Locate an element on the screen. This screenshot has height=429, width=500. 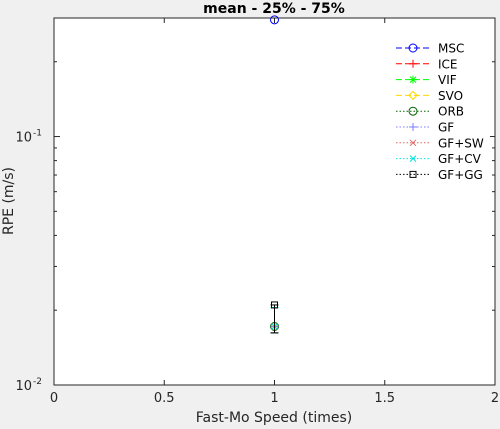
legend-label-gf-sw: GF+SW is located at coordinates (461, 143).